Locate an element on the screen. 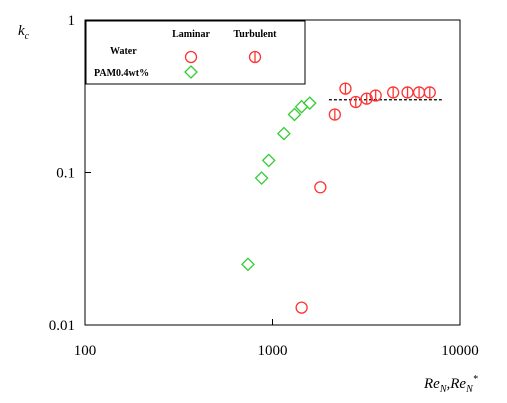 The width and height of the screenshot is (507, 403). y-tick-label: 0.01 is located at coordinates (62, 326).